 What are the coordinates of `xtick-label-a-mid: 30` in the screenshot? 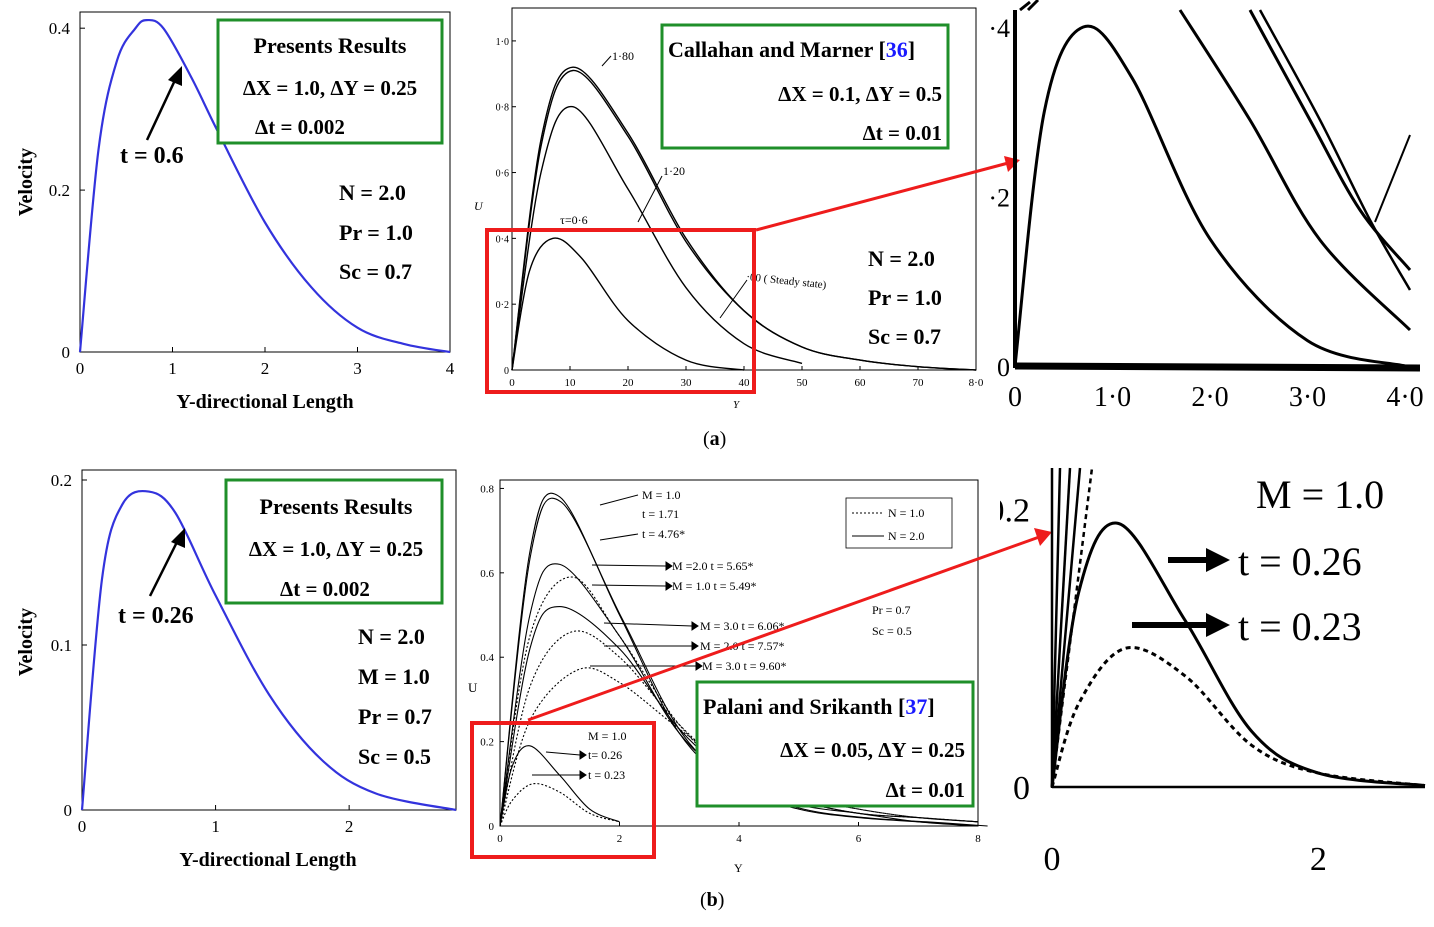 It's located at (687, 383).